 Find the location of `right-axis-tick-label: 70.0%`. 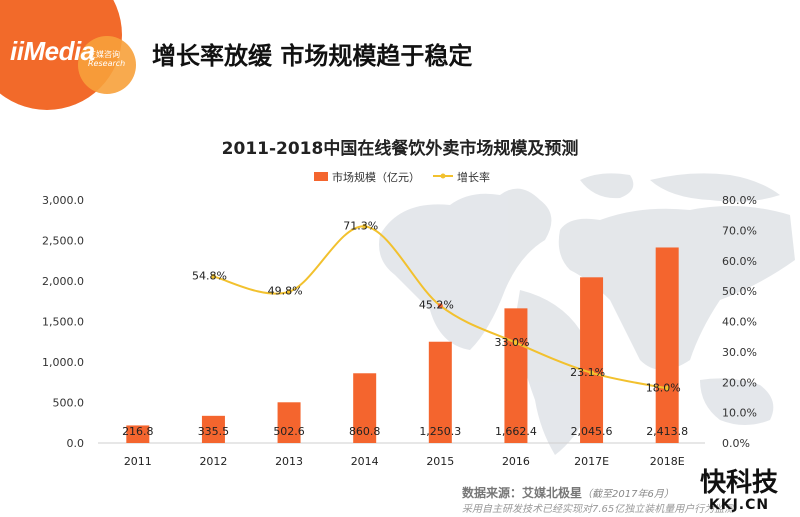

right-axis-tick-label: 70.0% is located at coordinates (739, 230).